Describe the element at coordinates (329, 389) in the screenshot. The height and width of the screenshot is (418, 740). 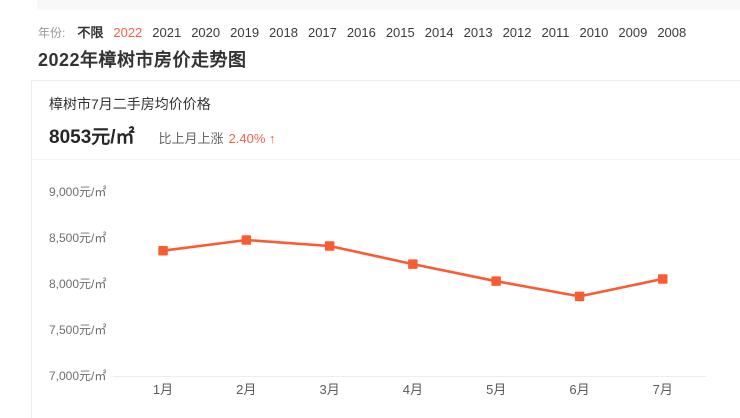
I see `x-axis-tick: 3月` at that location.